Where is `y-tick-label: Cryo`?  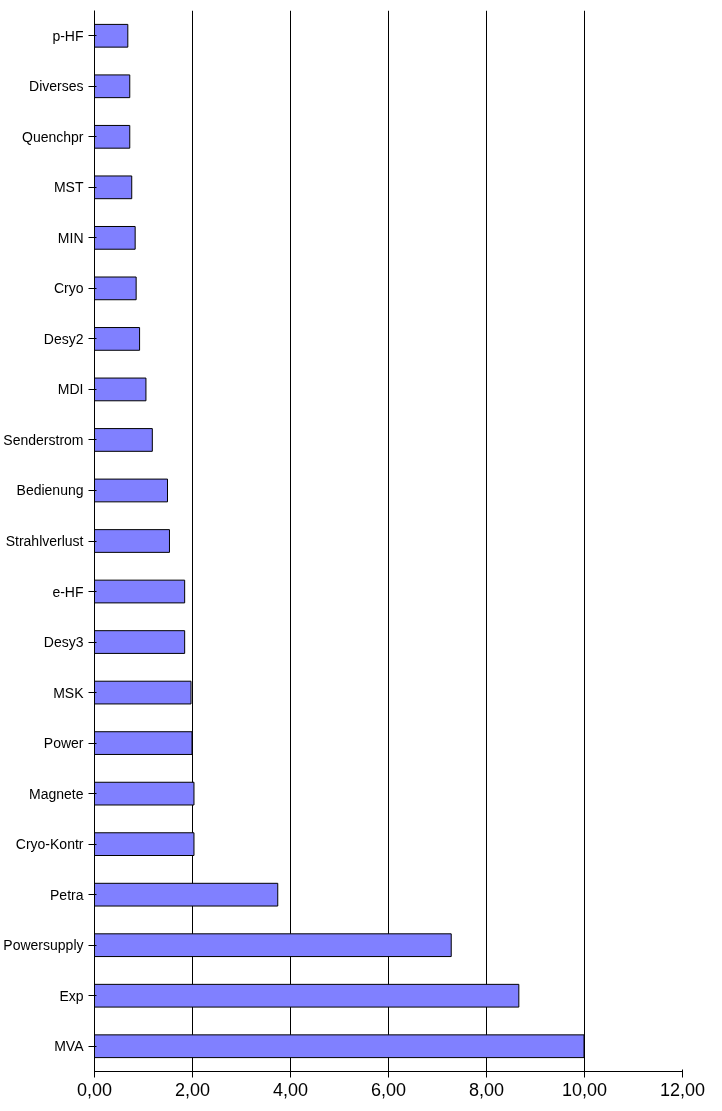
y-tick-label: Cryo is located at coordinates (68, 288).